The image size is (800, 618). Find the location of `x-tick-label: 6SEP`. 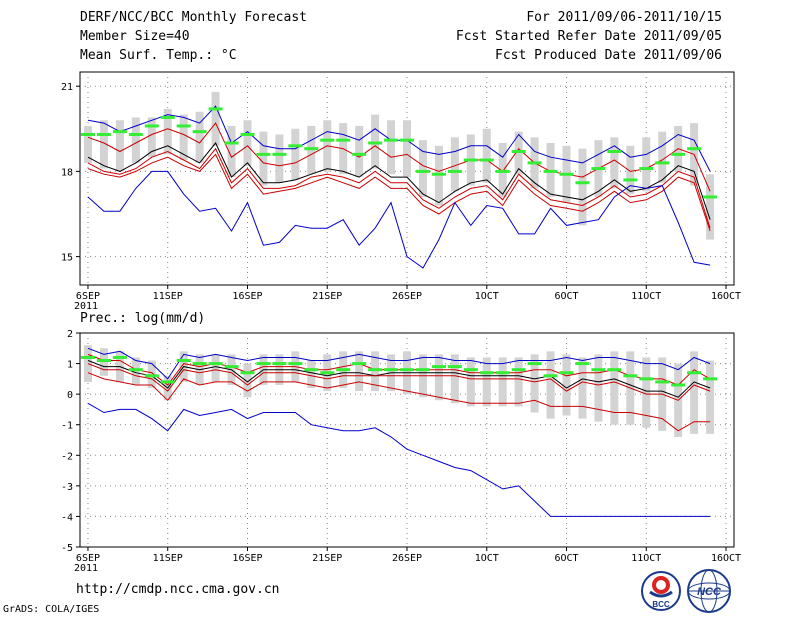

x-tick-label: 6SEP is located at coordinates (88, 558).